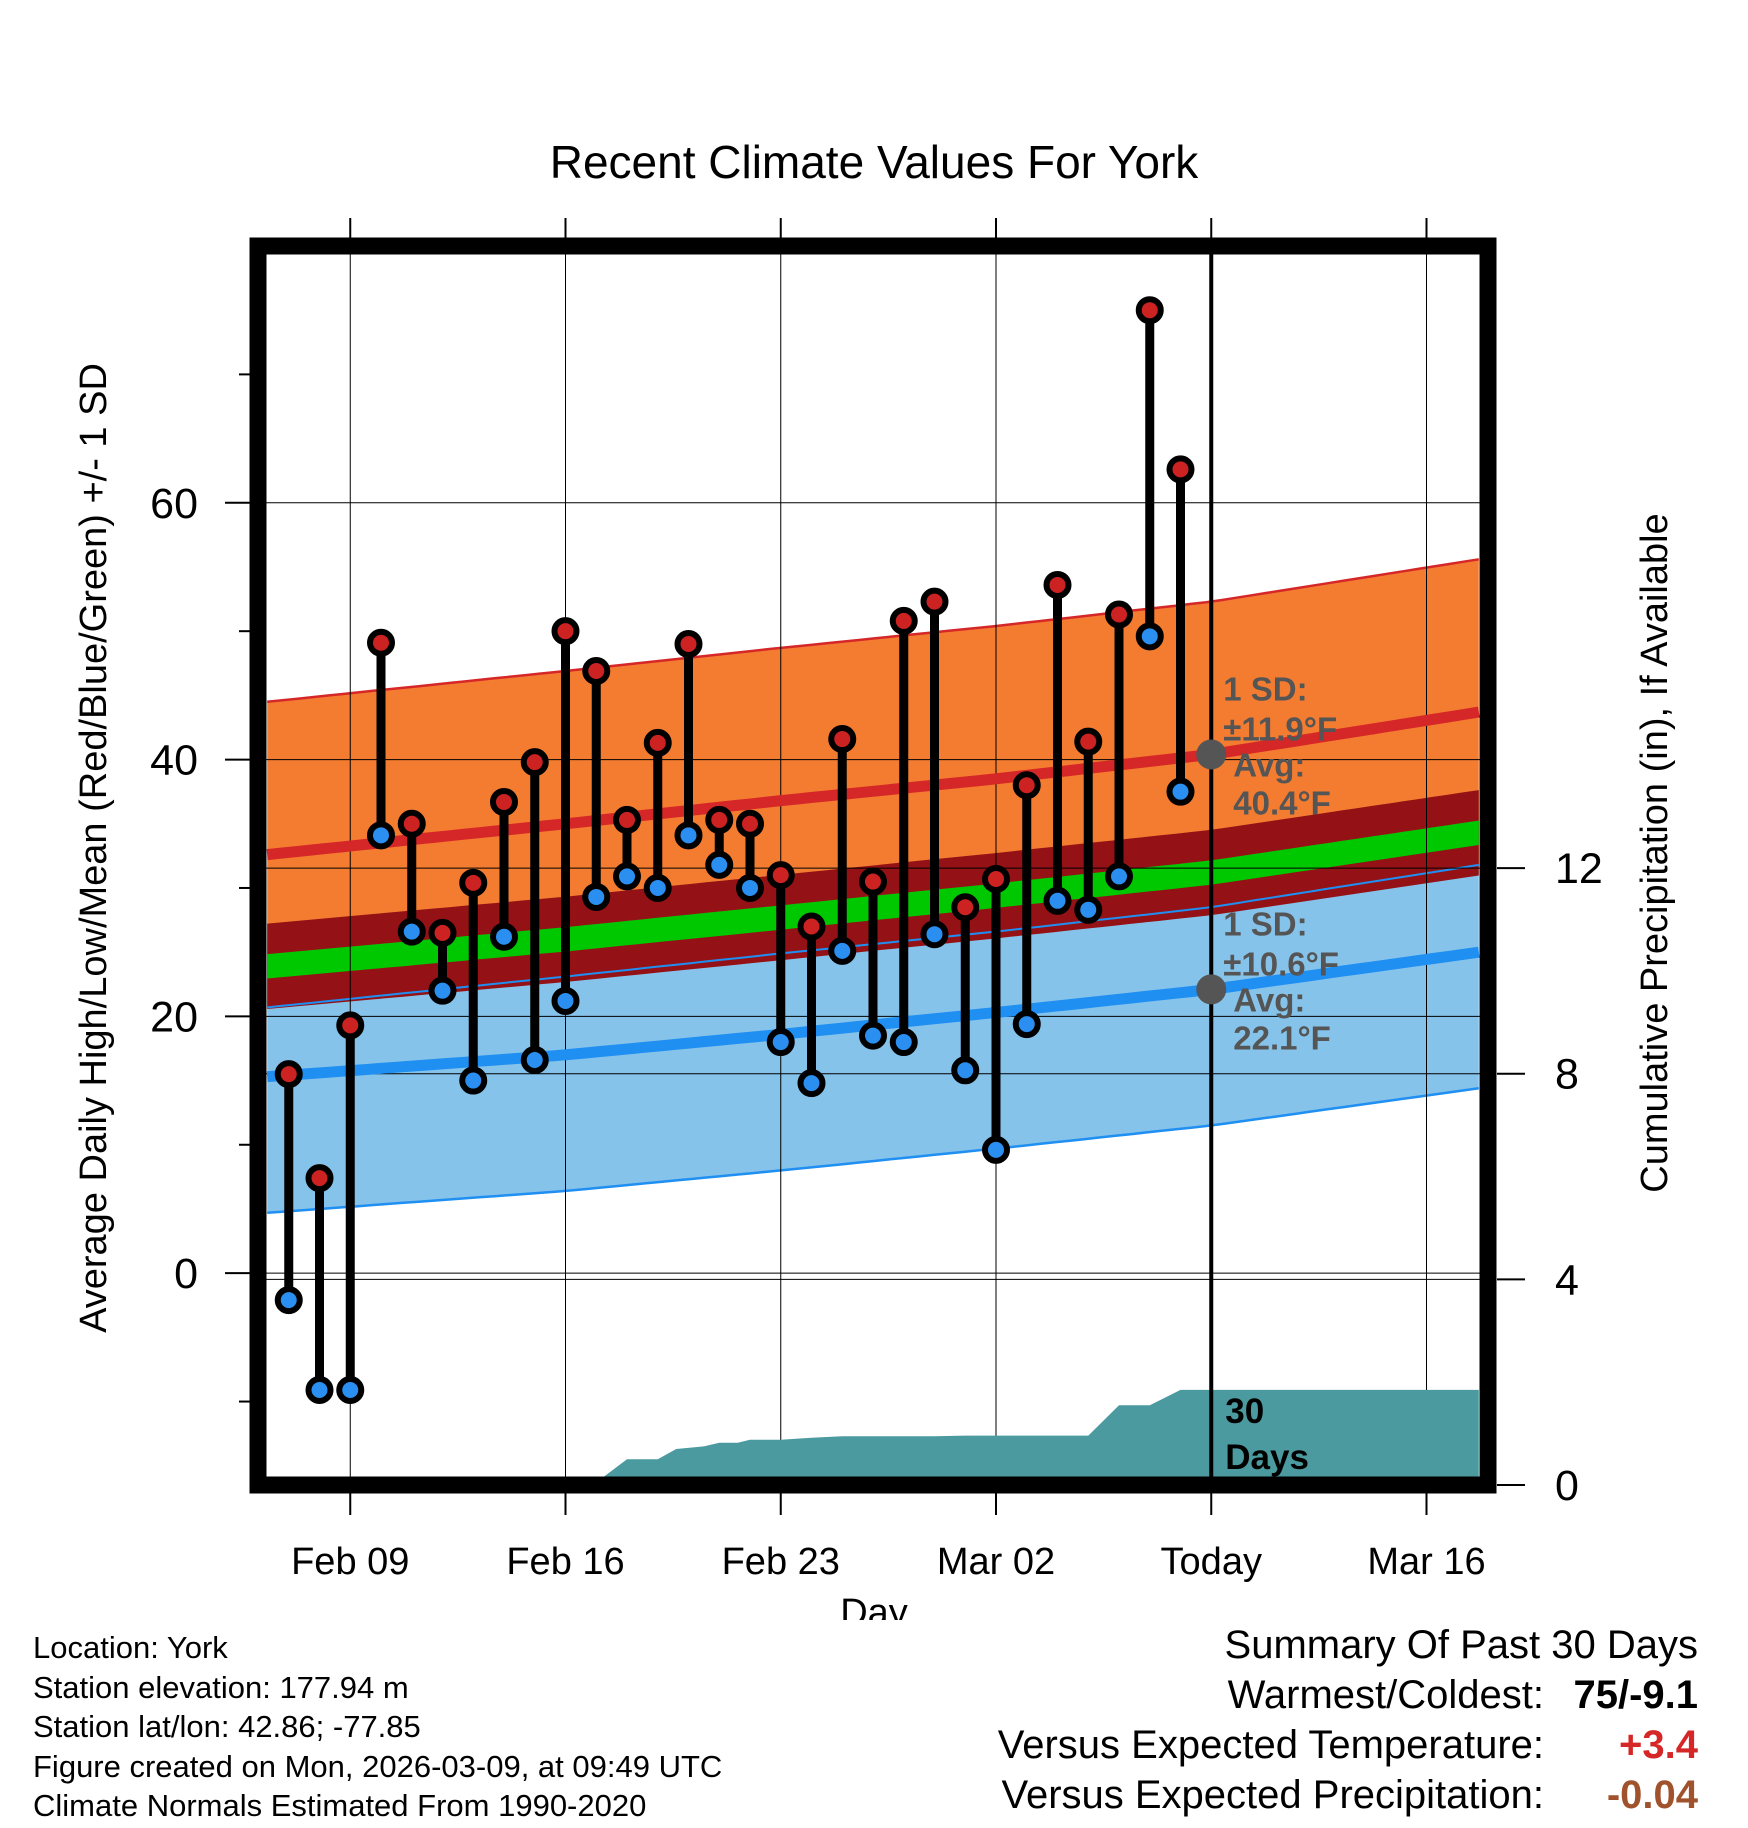  Describe the element at coordinates (1658, 1745) in the screenshot. I see `summary-temp-value: +3.4` at that location.